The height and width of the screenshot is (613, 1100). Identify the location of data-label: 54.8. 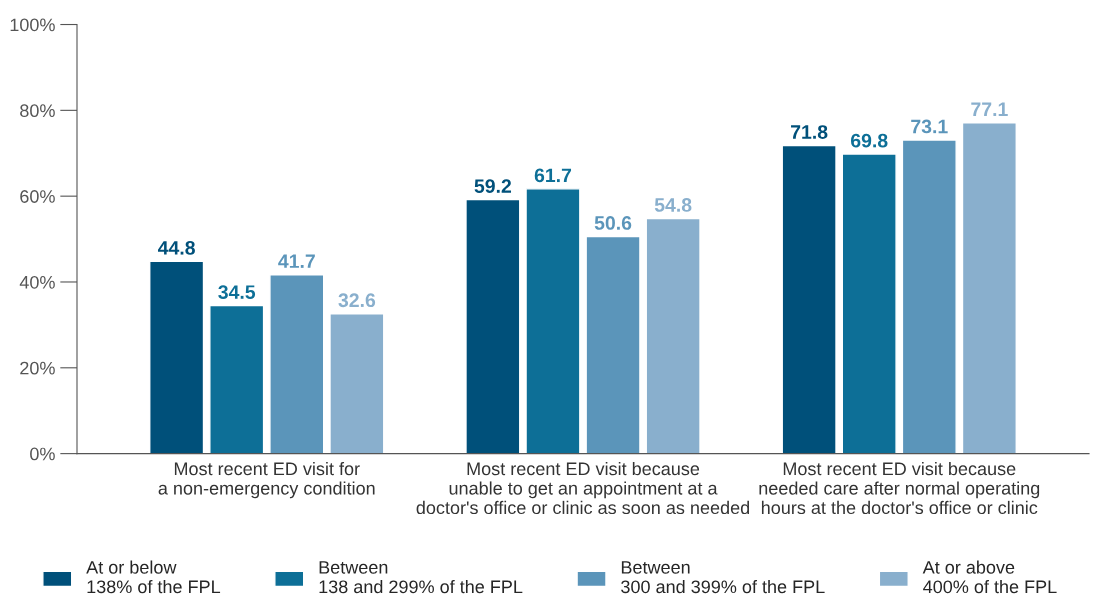
(673, 205).